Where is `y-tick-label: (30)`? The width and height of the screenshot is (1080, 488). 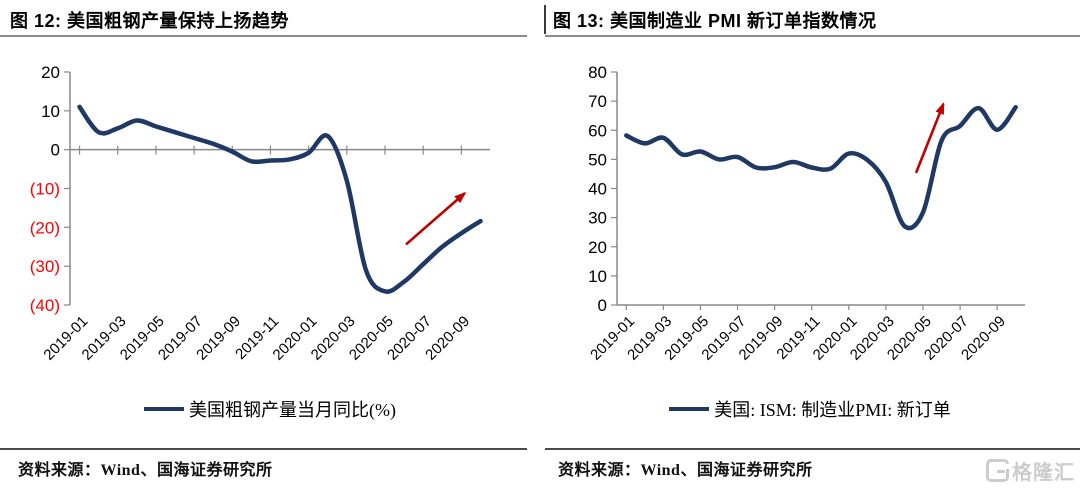 y-tick-label: (30) is located at coordinates (45, 266).